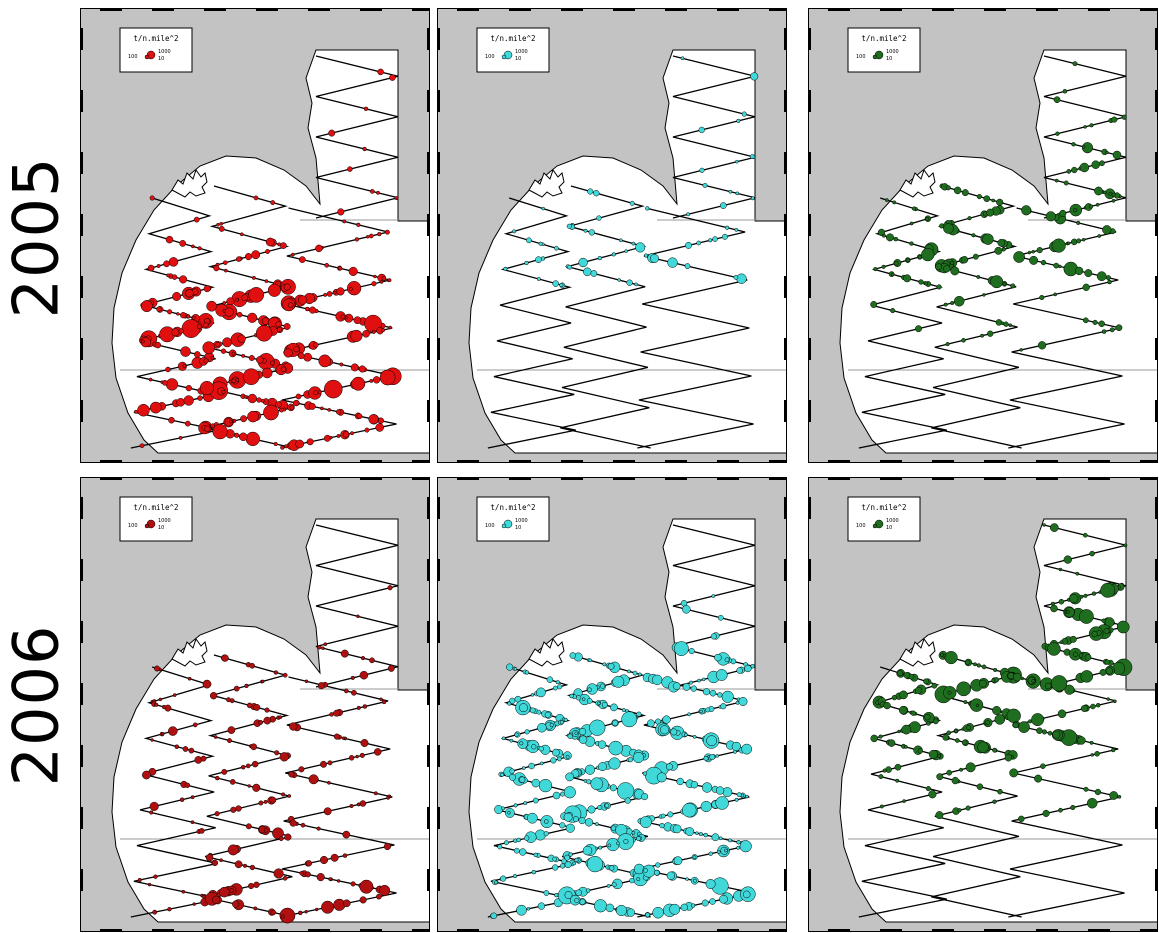  What do you see at coordinates (512, 507) in the screenshot?
I see `legend-title: t/n.mile^2` at bounding box center [512, 507].